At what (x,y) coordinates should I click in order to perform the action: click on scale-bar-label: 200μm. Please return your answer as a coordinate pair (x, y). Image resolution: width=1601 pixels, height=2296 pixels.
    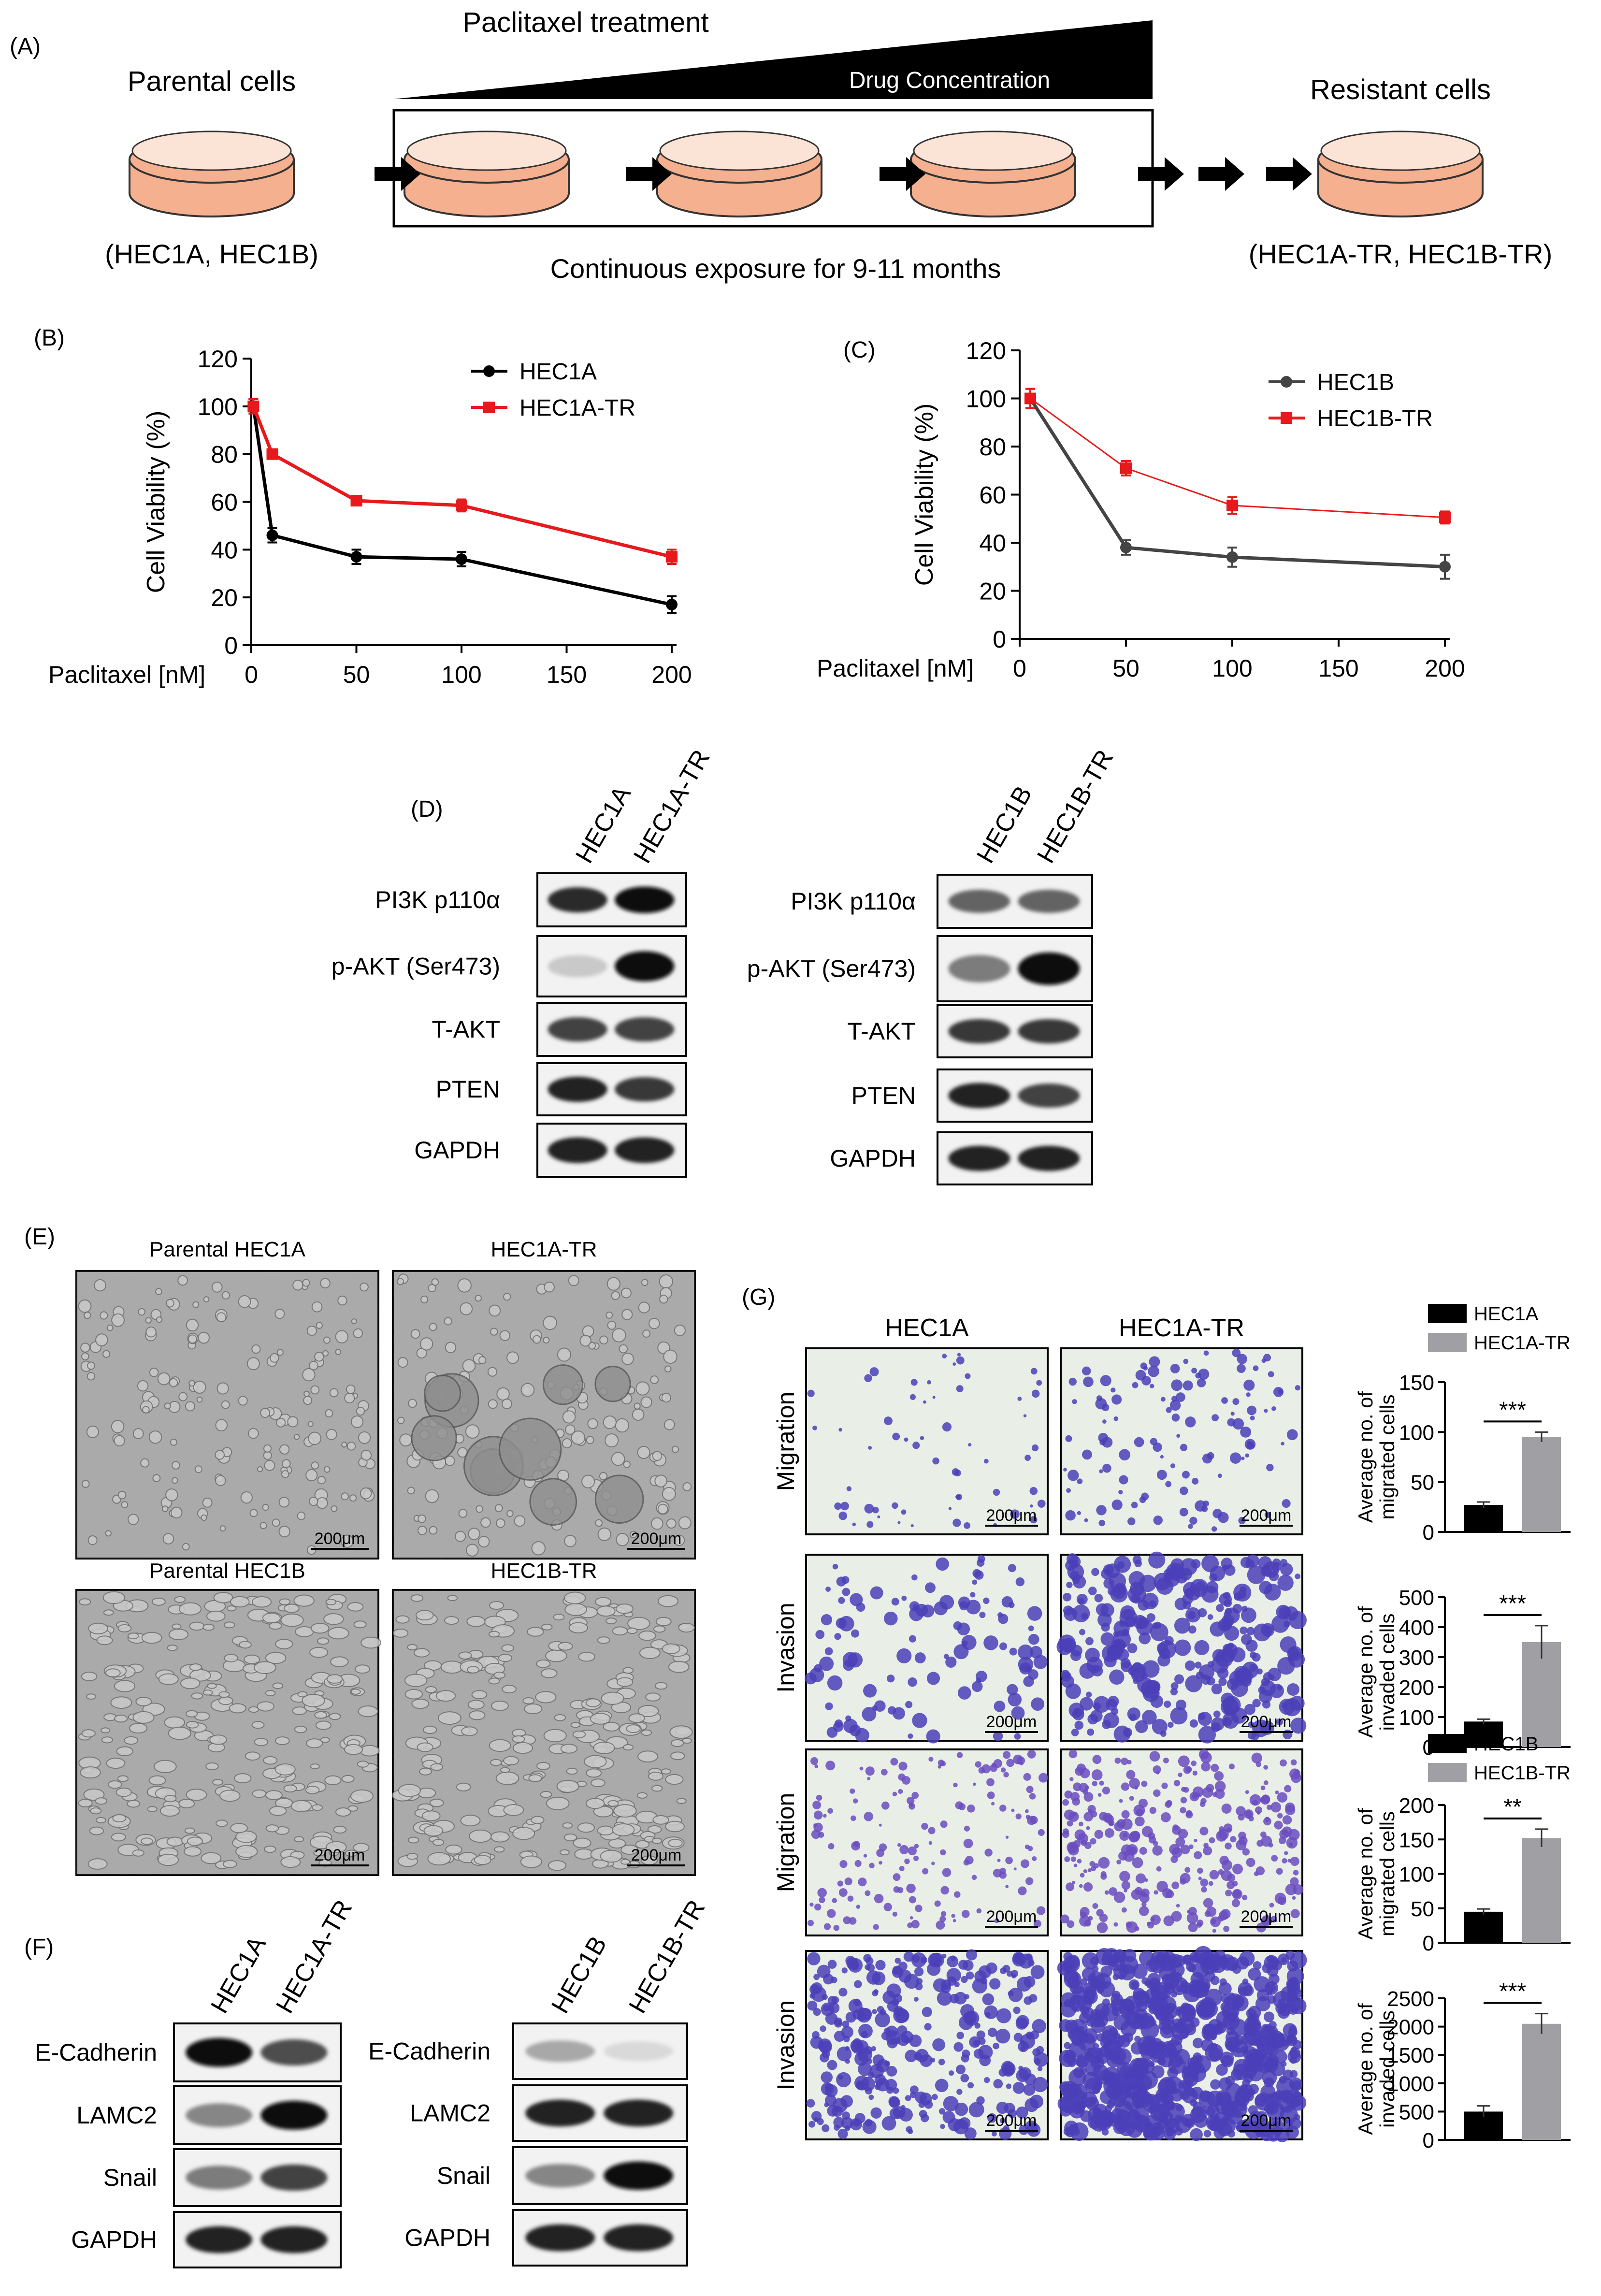
    Looking at the image, I should click on (1266, 1515).